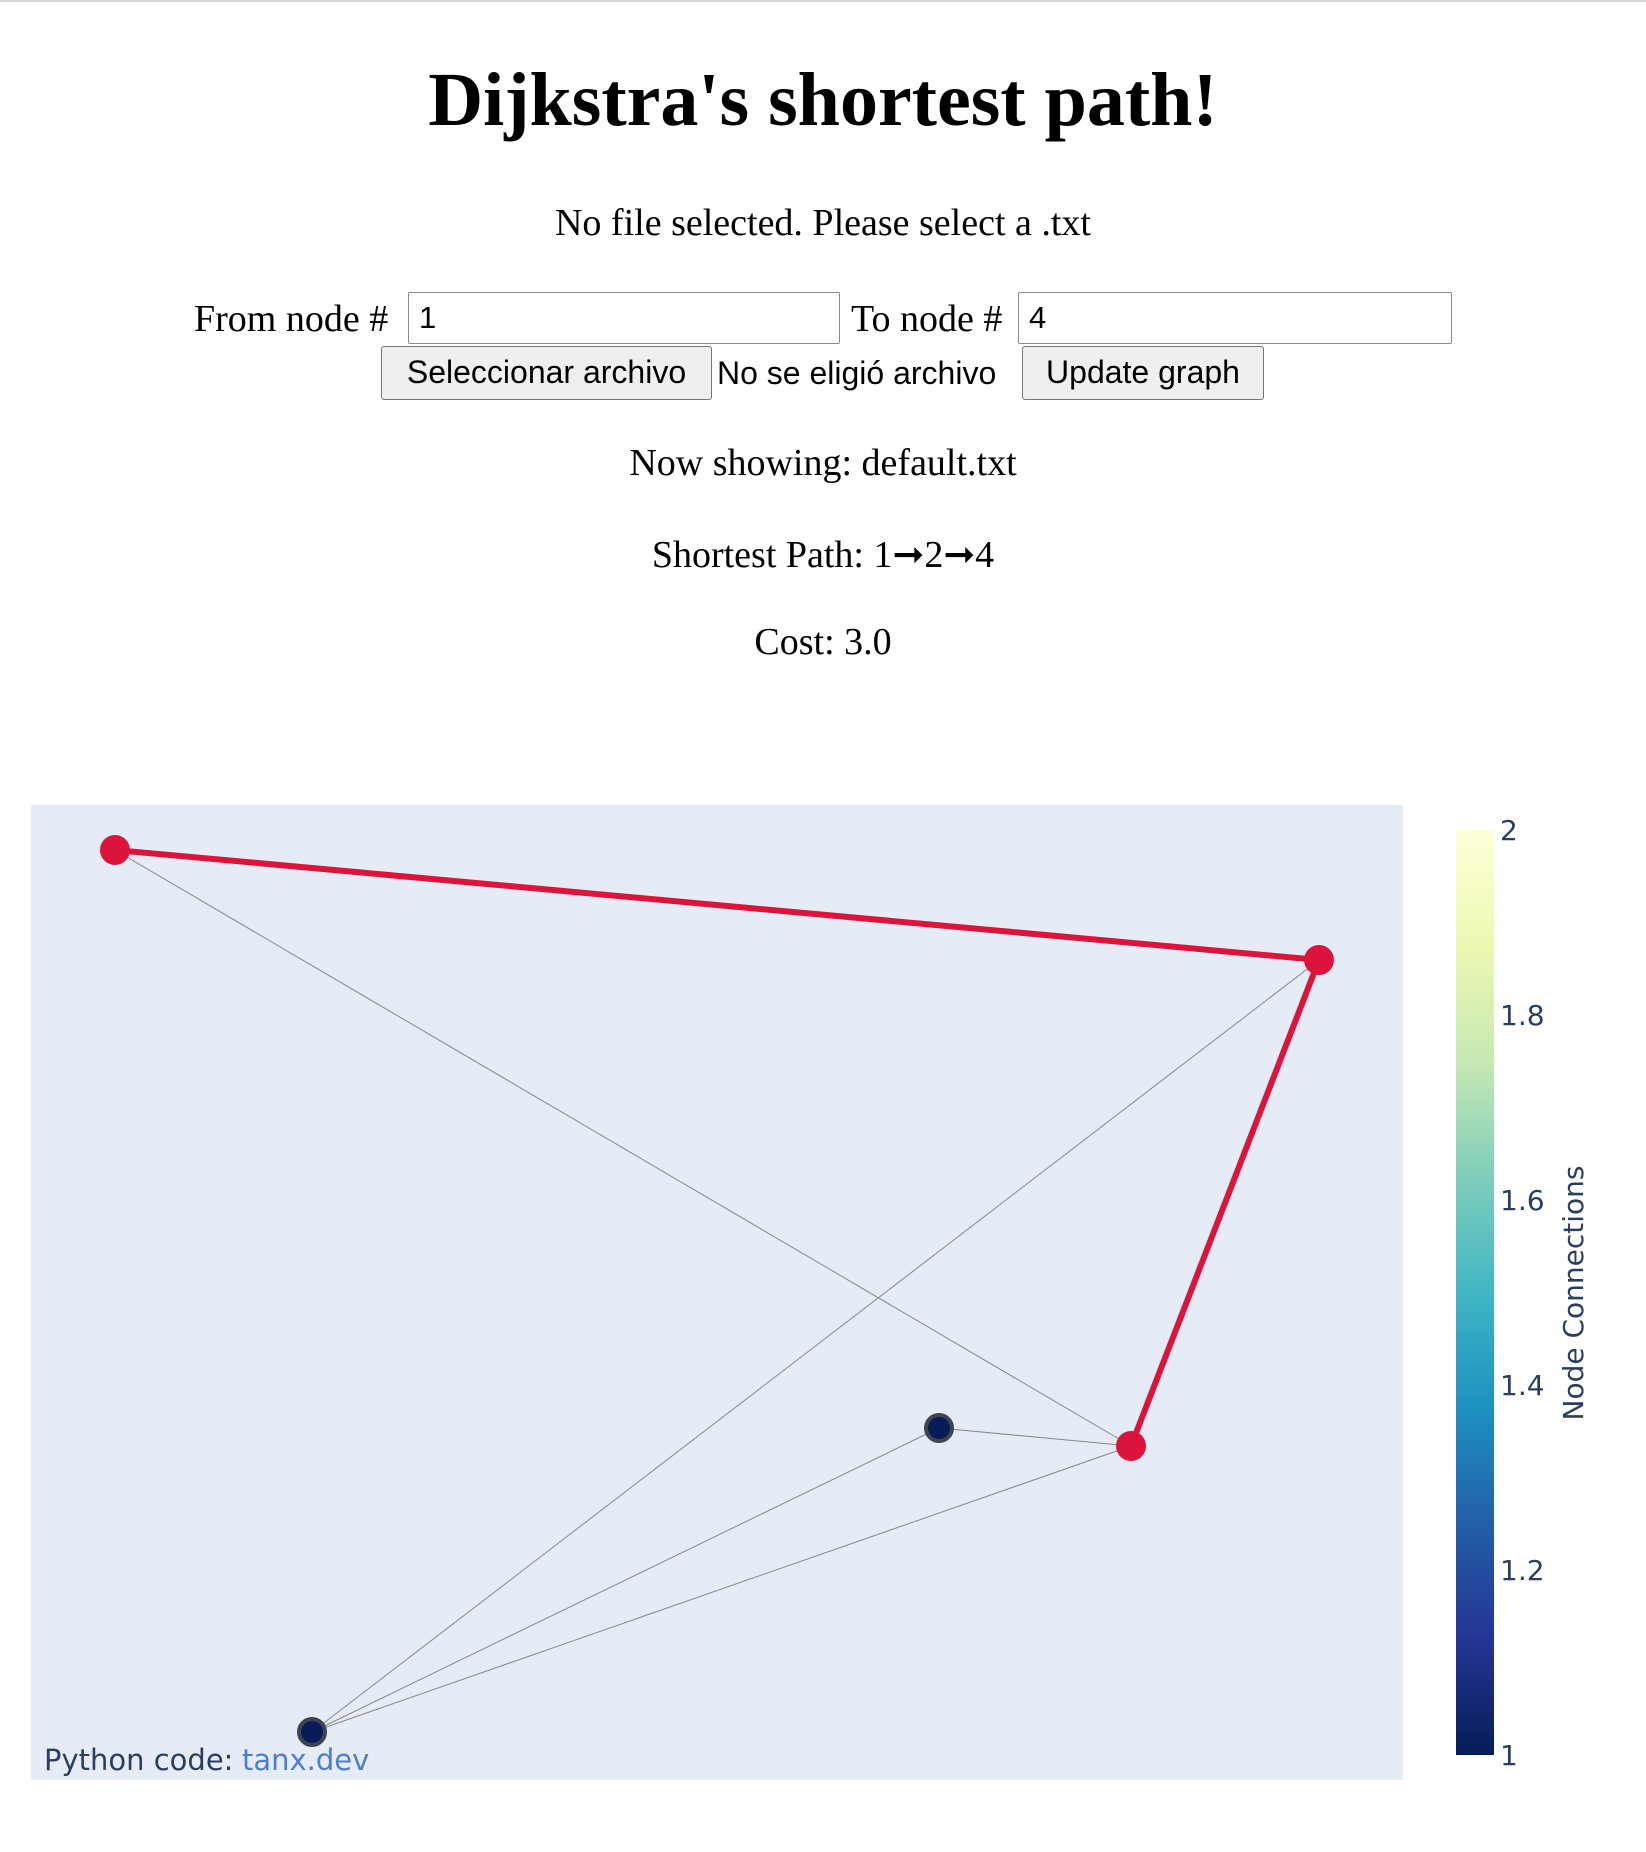 This screenshot has height=1852, width=1646. What do you see at coordinates (1522, 1015) in the screenshot?
I see `colorbar-tick-label: 1.8` at bounding box center [1522, 1015].